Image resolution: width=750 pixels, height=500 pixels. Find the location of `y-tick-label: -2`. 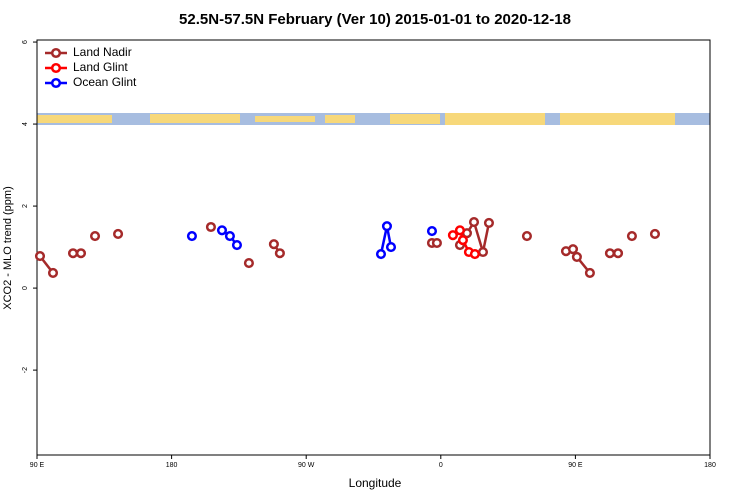

y-tick-label: -2 is located at coordinates (25, 370).